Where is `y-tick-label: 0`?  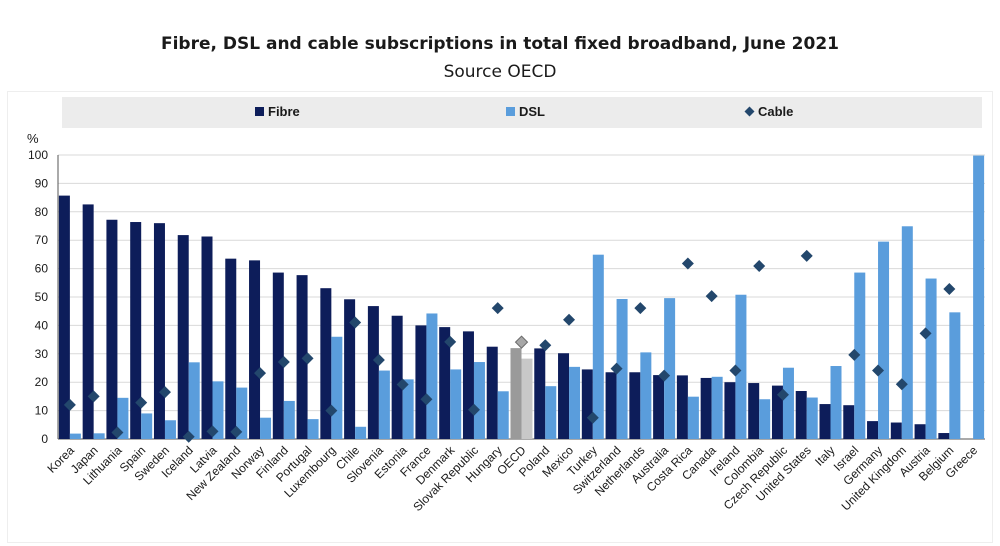
y-tick-label: 0 is located at coordinates (44, 439).